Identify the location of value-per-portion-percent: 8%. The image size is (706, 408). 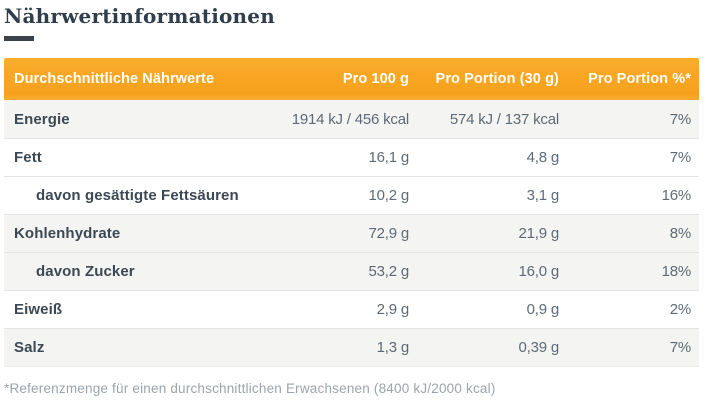
(680, 233).